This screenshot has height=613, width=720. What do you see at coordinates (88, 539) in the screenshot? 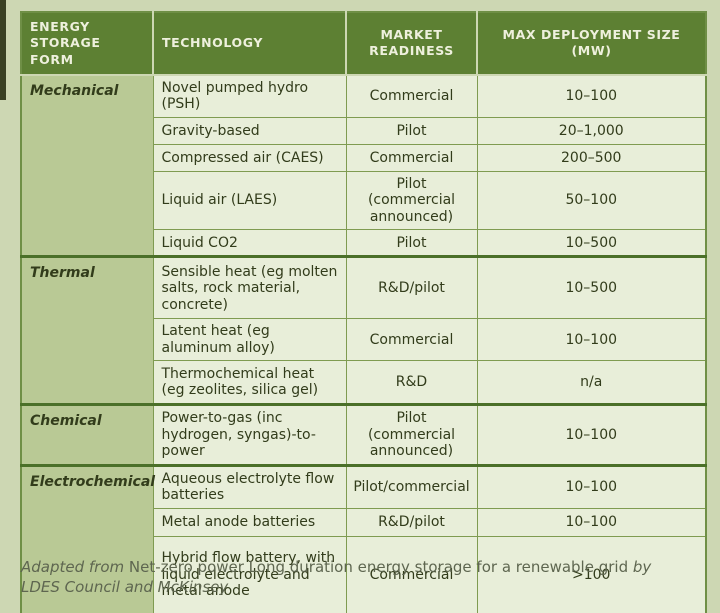
I see `category-cell-electrochemical: Electrochemical` at bounding box center [88, 539].